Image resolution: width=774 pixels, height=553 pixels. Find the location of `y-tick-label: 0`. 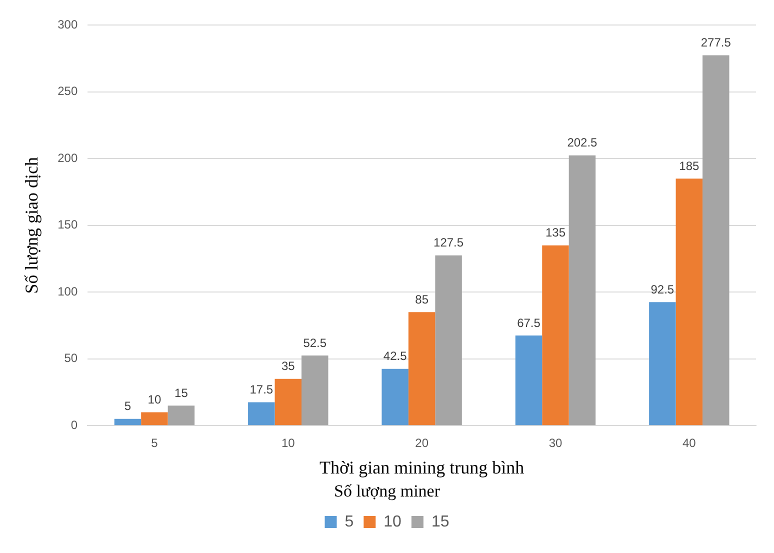

y-tick-label: 0 is located at coordinates (74, 425).